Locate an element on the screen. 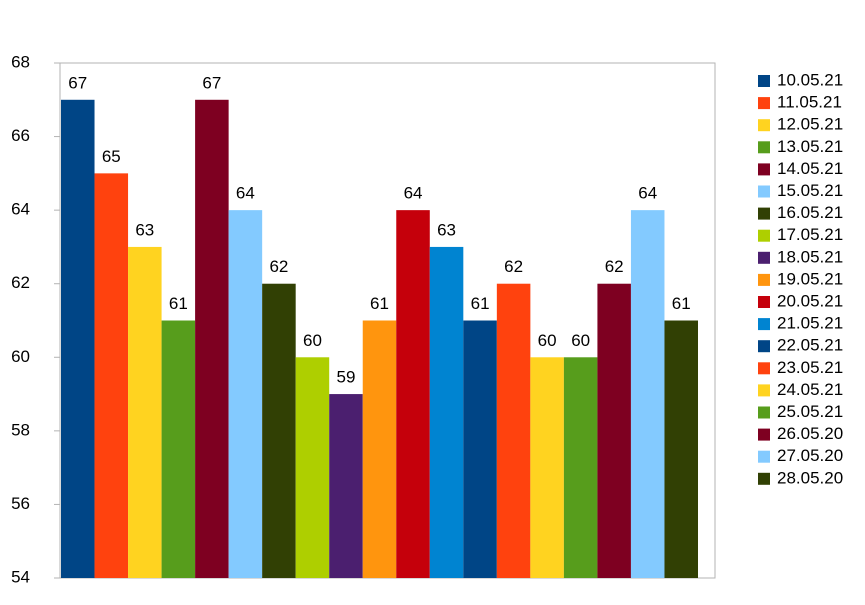  legend-label: 27.05.20 is located at coordinates (810, 455).